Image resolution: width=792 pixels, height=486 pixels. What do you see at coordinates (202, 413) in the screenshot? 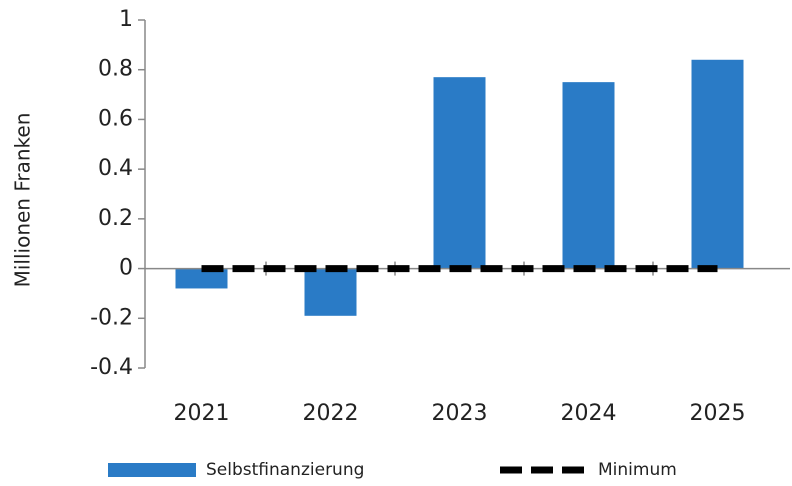
I see `x-tick-label: 2021` at bounding box center [202, 413].